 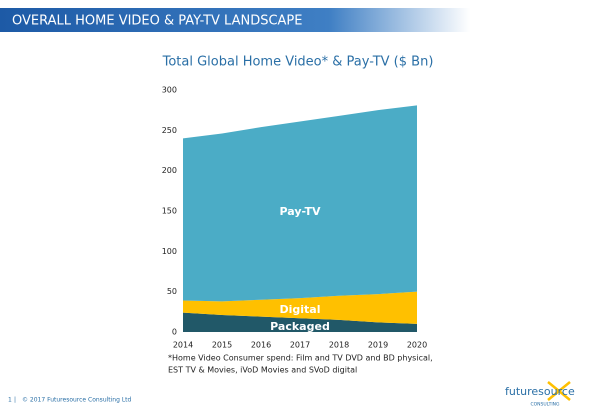 I want to click on footer-copyright: © 2017 Futuresource Consulting Ltd, so click(x=77, y=400).